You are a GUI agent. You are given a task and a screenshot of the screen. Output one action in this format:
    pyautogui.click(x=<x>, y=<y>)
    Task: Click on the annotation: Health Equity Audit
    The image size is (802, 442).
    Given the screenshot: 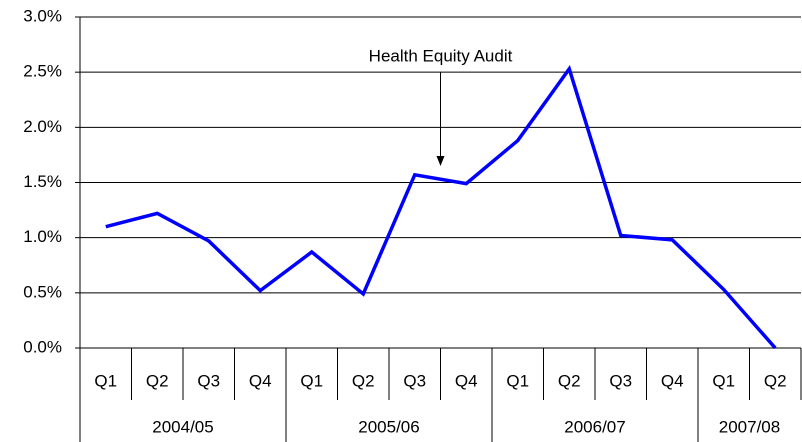 What is the action you would take?
    pyautogui.click(x=441, y=55)
    